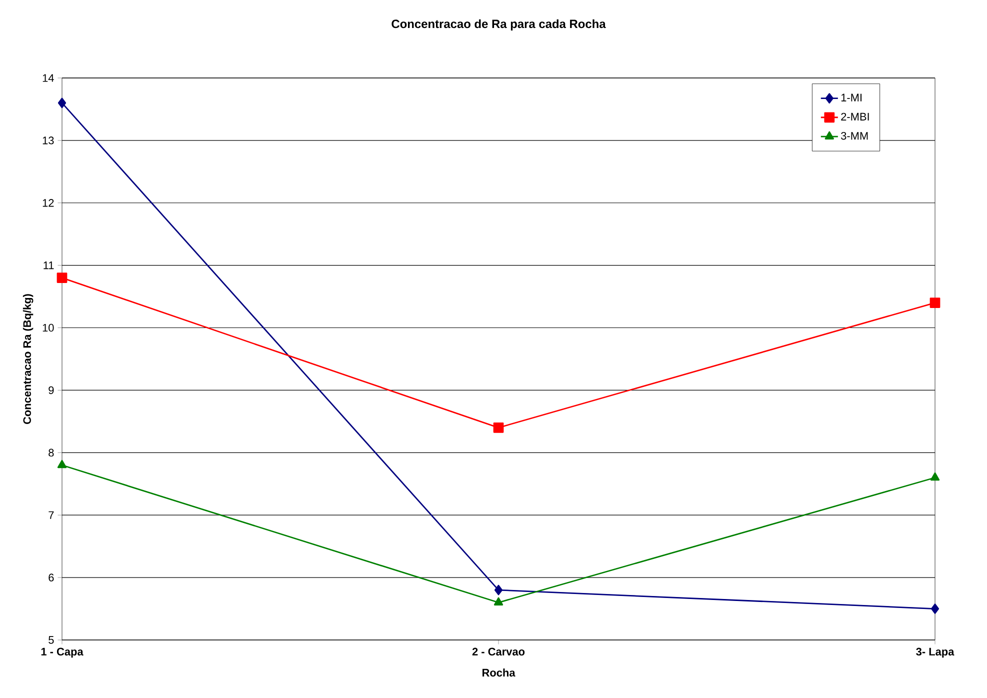 This screenshot has width=987, height=698. I want to click on y-tick-label: 11, so click(49, 266).